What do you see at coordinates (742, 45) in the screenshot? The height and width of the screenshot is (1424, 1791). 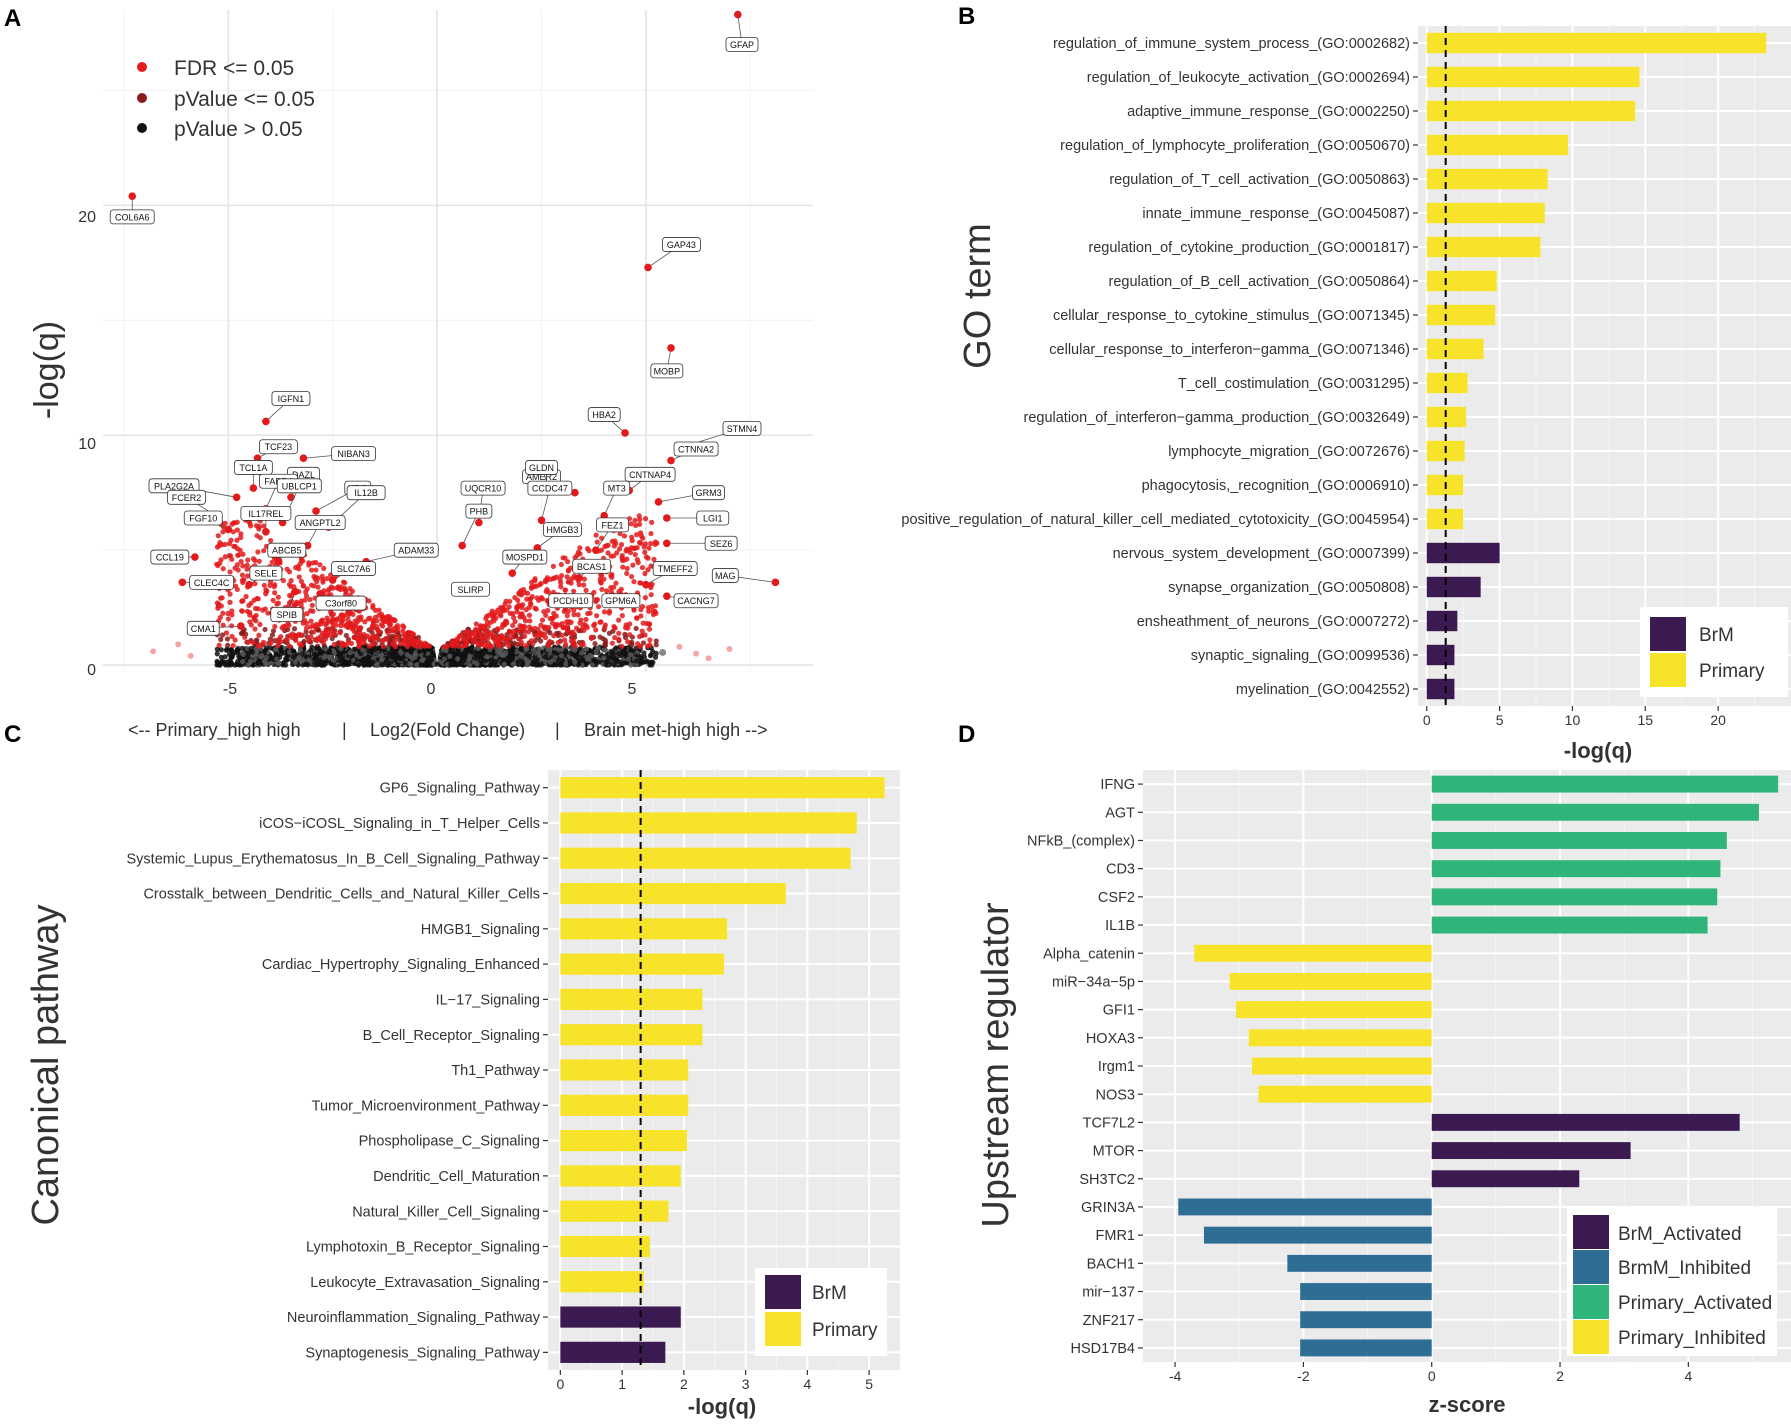 I see `label-text-gfap: GFAP` at bounding box center [742, 45].